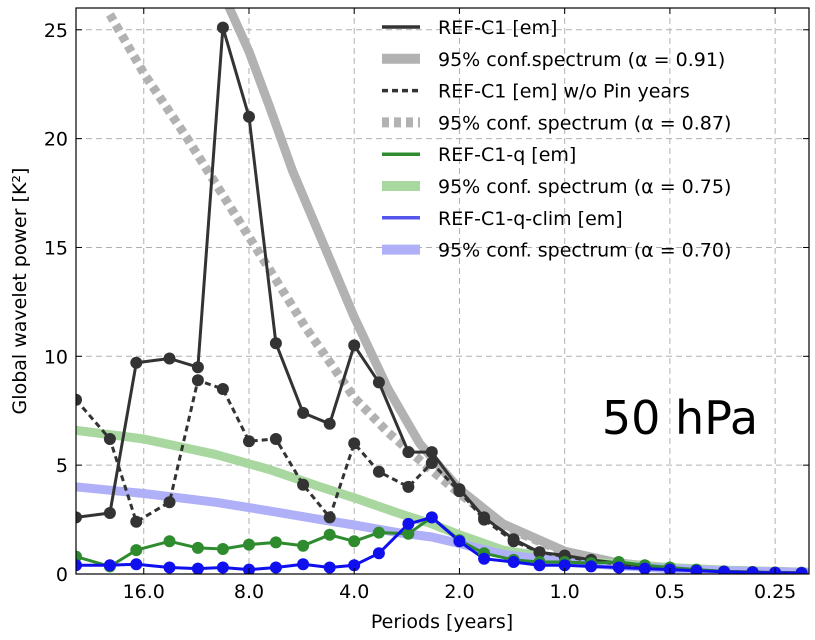  I want to click on y-tick-label: 20, so click(56, 140).